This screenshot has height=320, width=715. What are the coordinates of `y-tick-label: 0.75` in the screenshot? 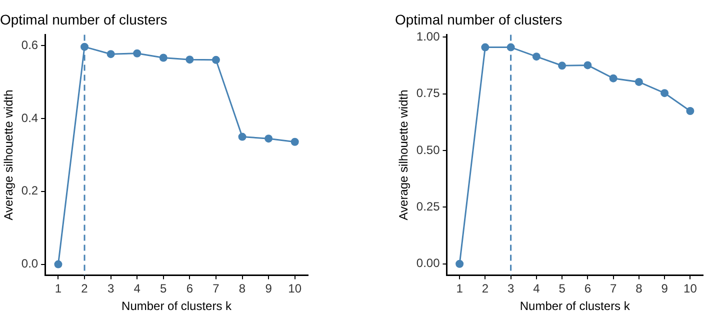 It's located at (428, 93).